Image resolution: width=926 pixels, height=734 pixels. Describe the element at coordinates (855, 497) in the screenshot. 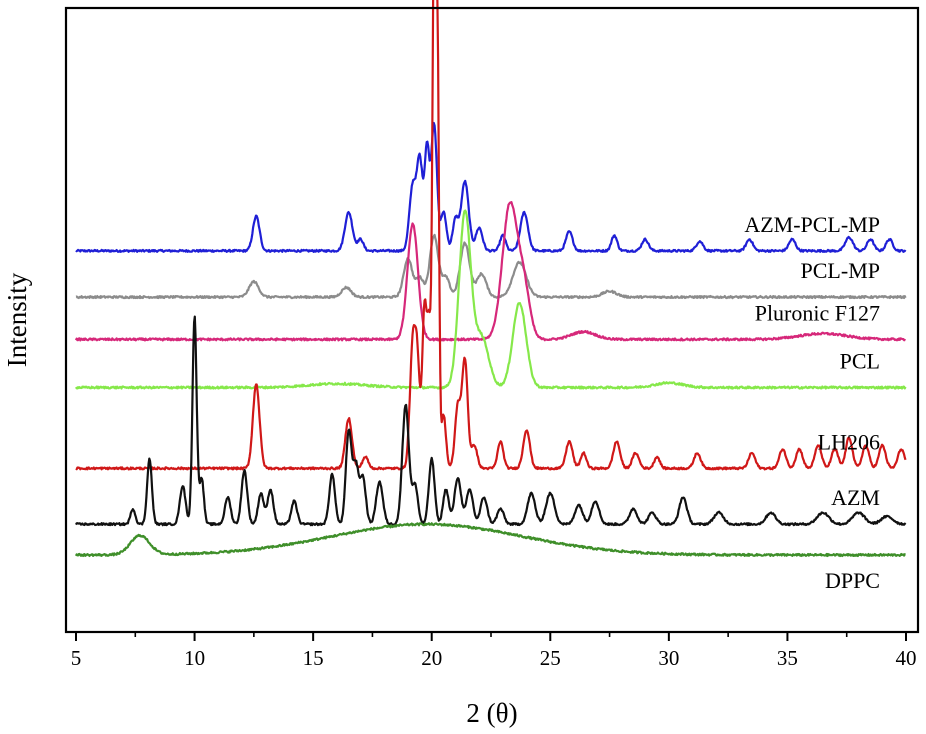

I see `series-label-azm: AZM` at that location.